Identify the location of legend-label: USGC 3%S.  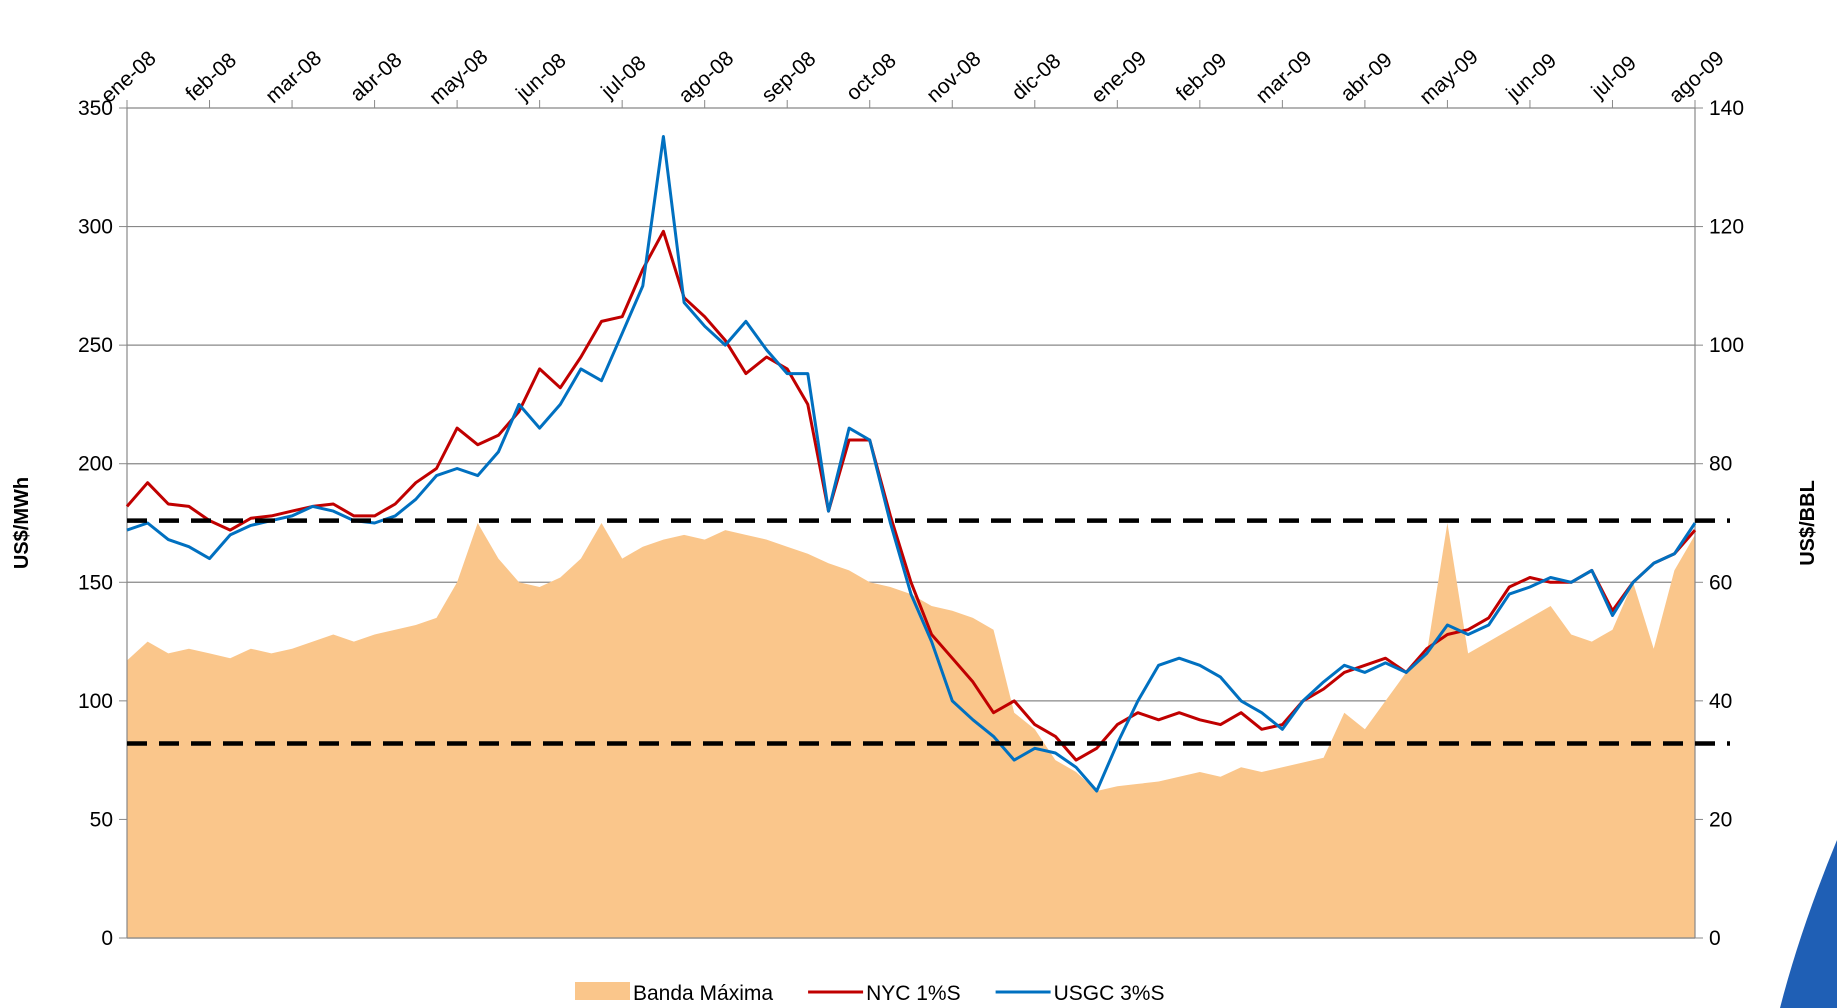
(1109, 993).